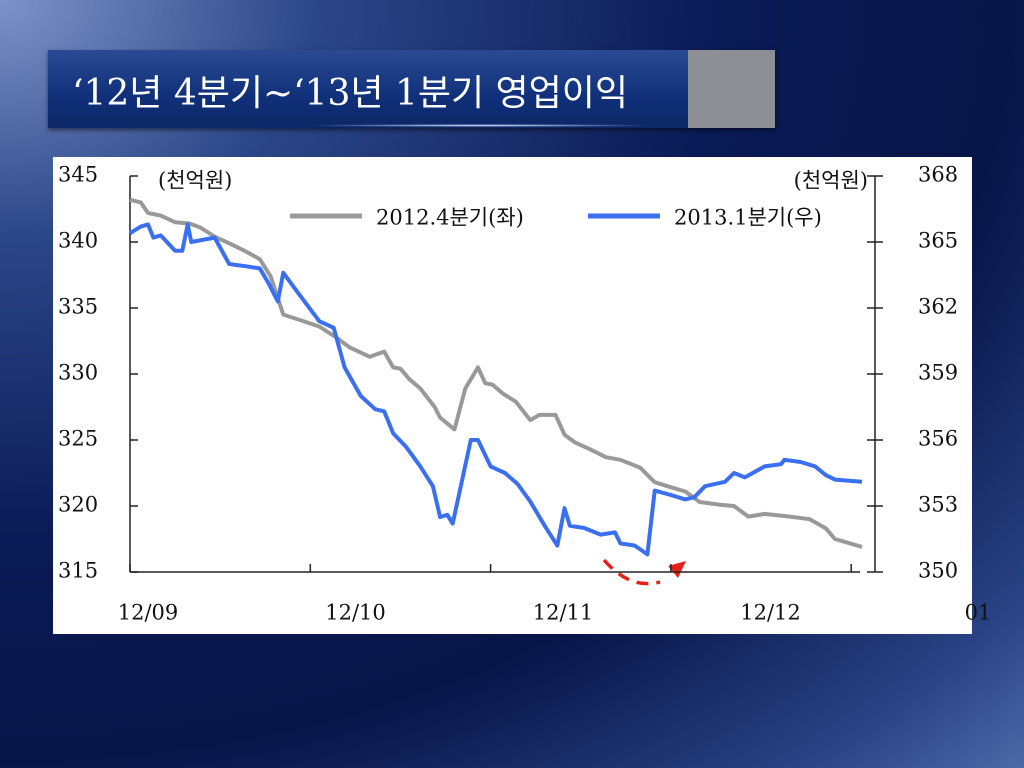  I want to click on title-bar, so click(411, 89).